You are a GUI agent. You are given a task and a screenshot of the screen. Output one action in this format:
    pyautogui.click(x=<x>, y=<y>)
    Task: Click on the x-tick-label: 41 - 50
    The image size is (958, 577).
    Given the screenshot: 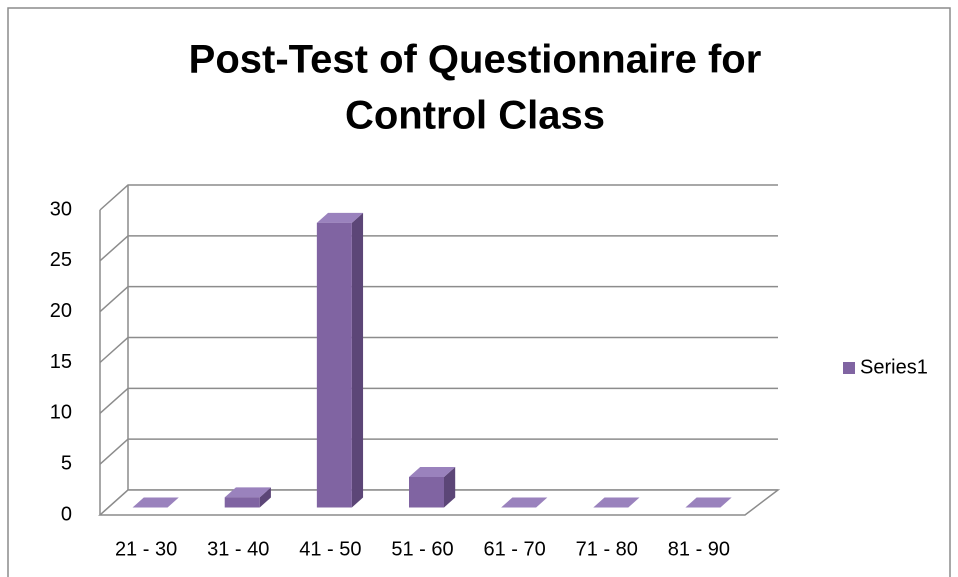 What is the action you would take?
    pyautogui.click(x=330, y=549)
    